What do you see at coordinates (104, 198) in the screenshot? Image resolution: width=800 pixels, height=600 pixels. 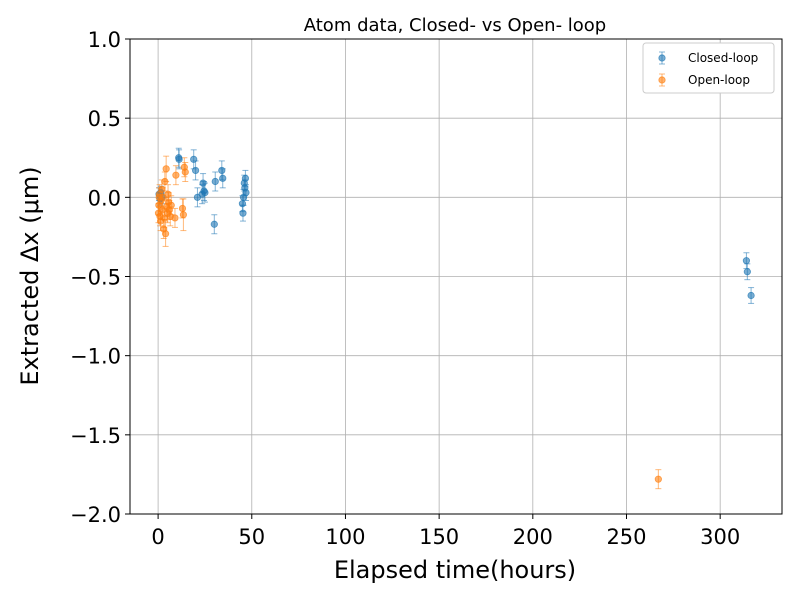 I see `y-tick-label: 0.0` at bounding box center [104, 198].